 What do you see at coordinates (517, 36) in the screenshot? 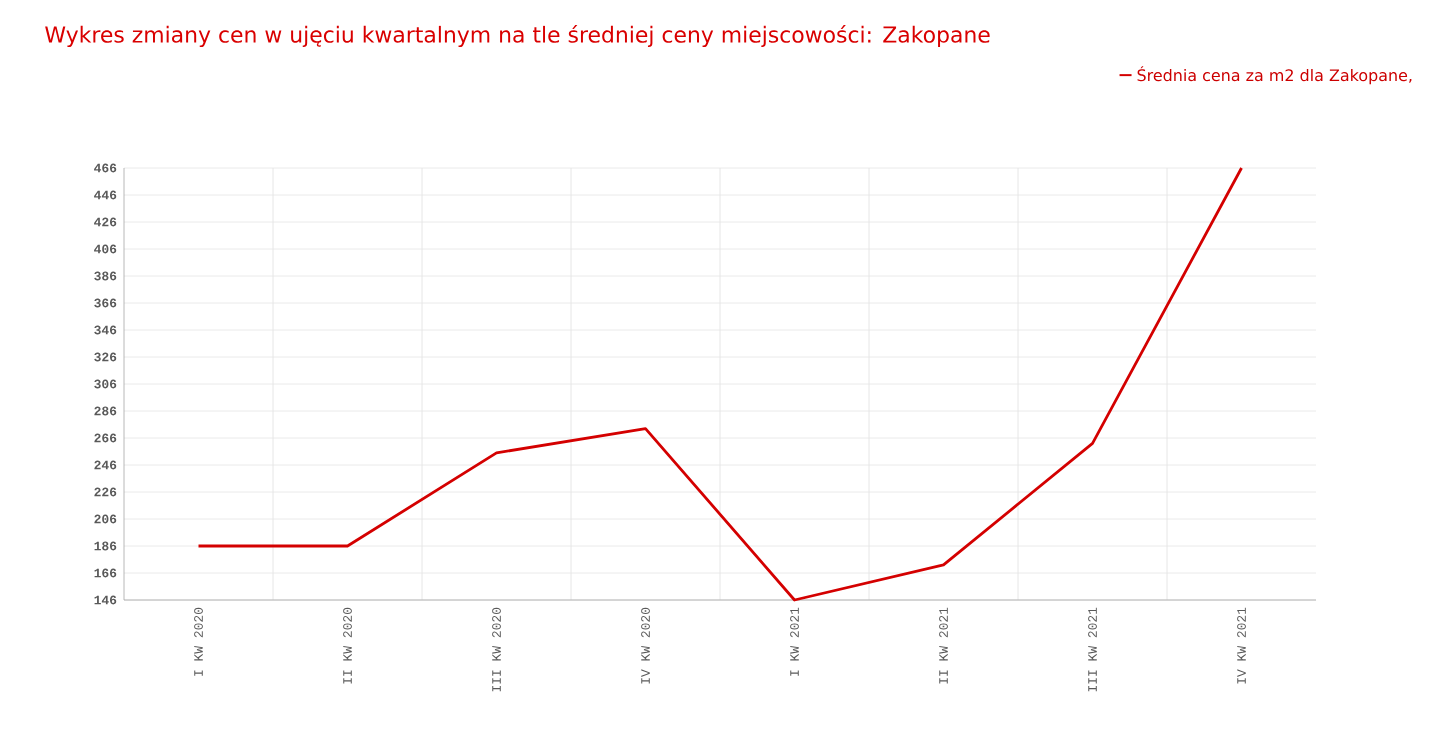
I see `chart-title: Wykres zmiany cen w ujęciu kwartalnym na tle średniej ceny miejscowości: Zakopane` at bounding box center [517, 36].